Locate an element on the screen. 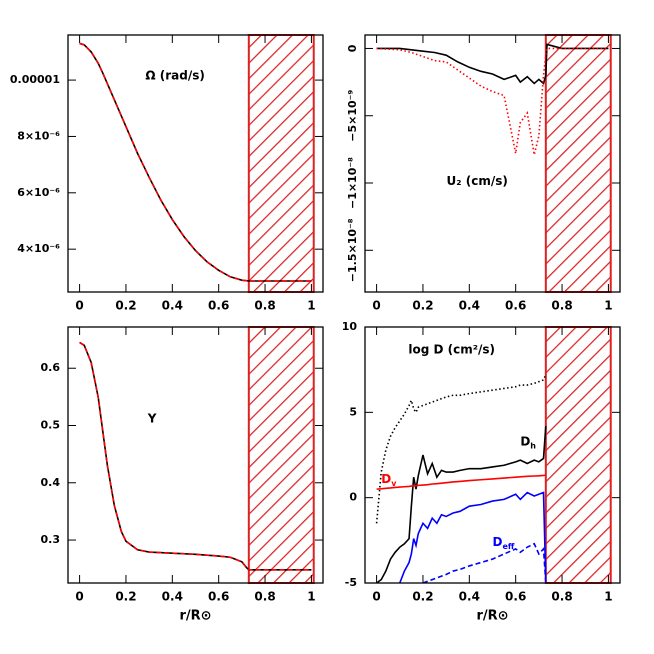 The height and width of the screenshot is (654, 654). annotation: Deff is located at coordinates (504, 543).